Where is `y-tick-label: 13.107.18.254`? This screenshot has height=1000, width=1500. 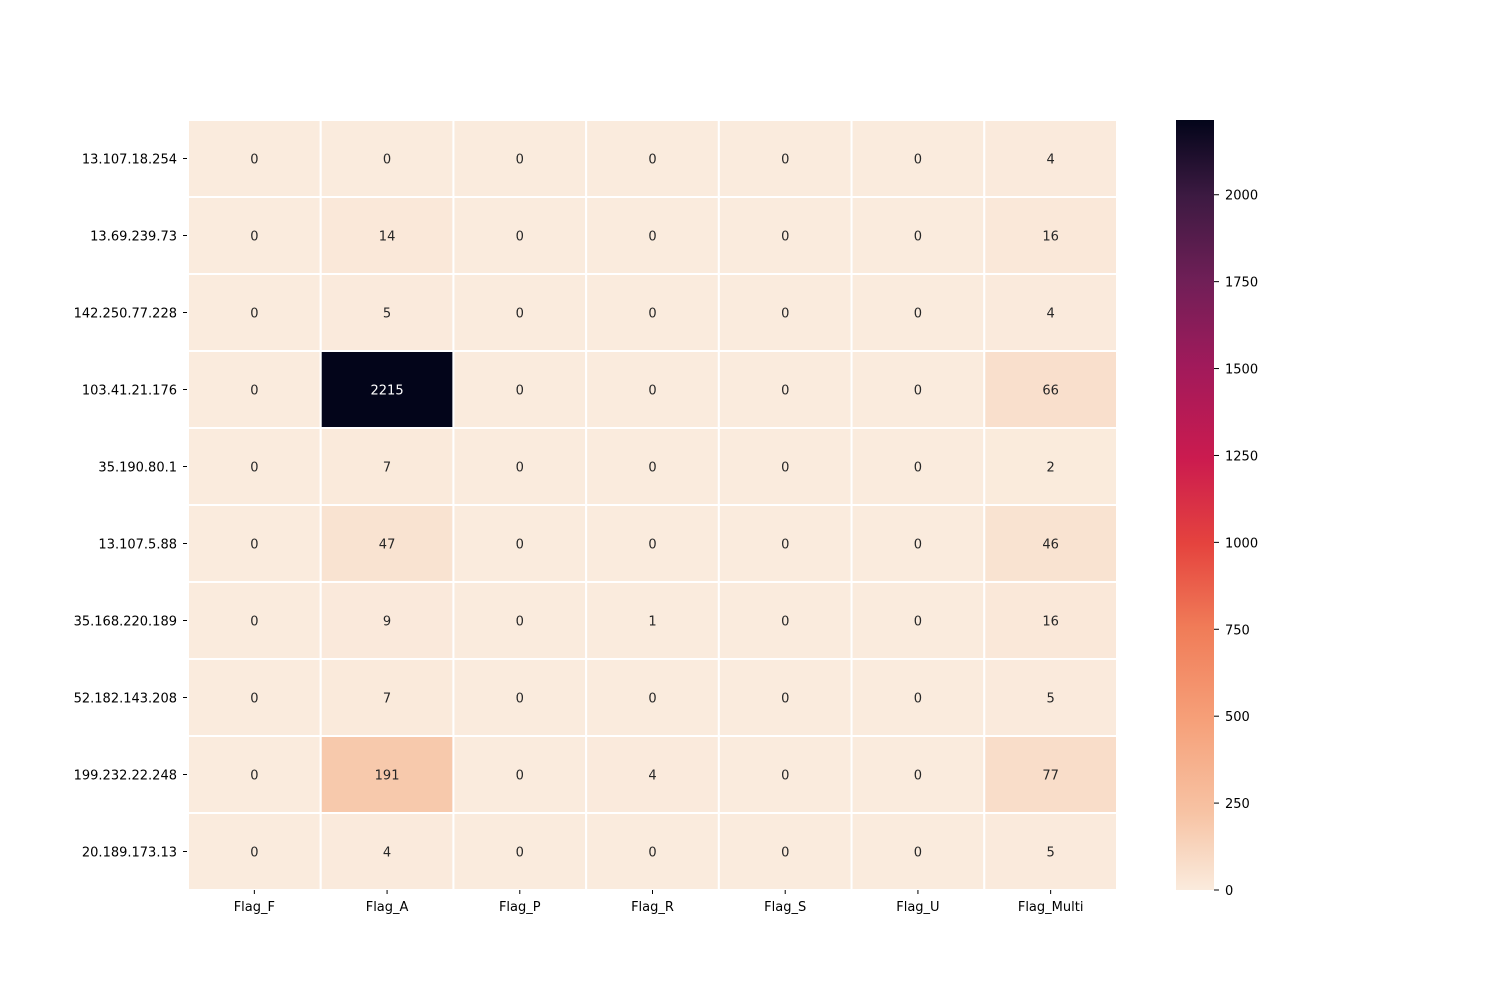
y-tick-label: 13.107.18.254 is located at coordinates (129, 160).